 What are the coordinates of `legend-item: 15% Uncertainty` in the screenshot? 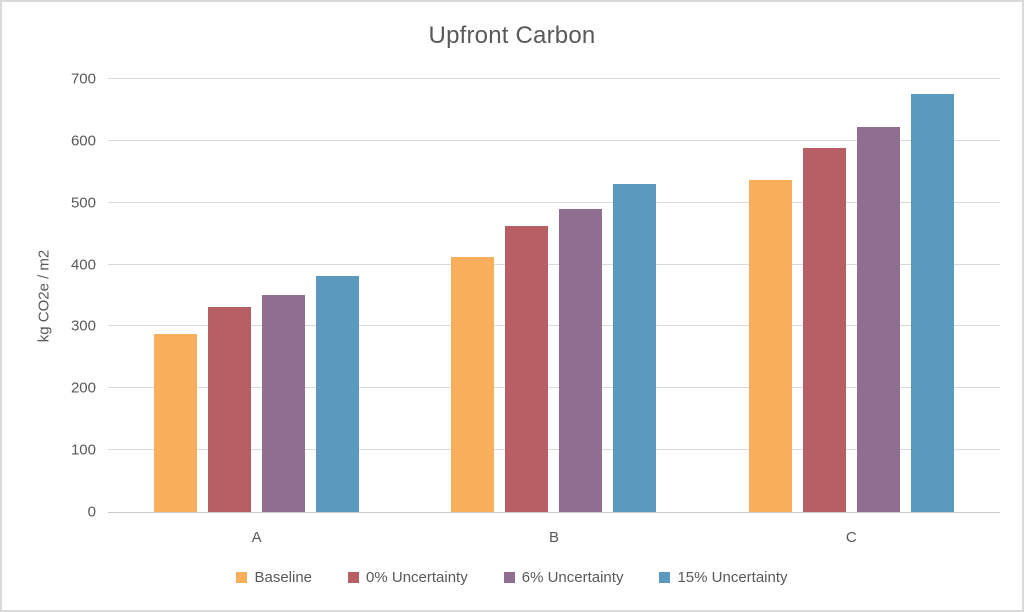 It's located at (723, 577).